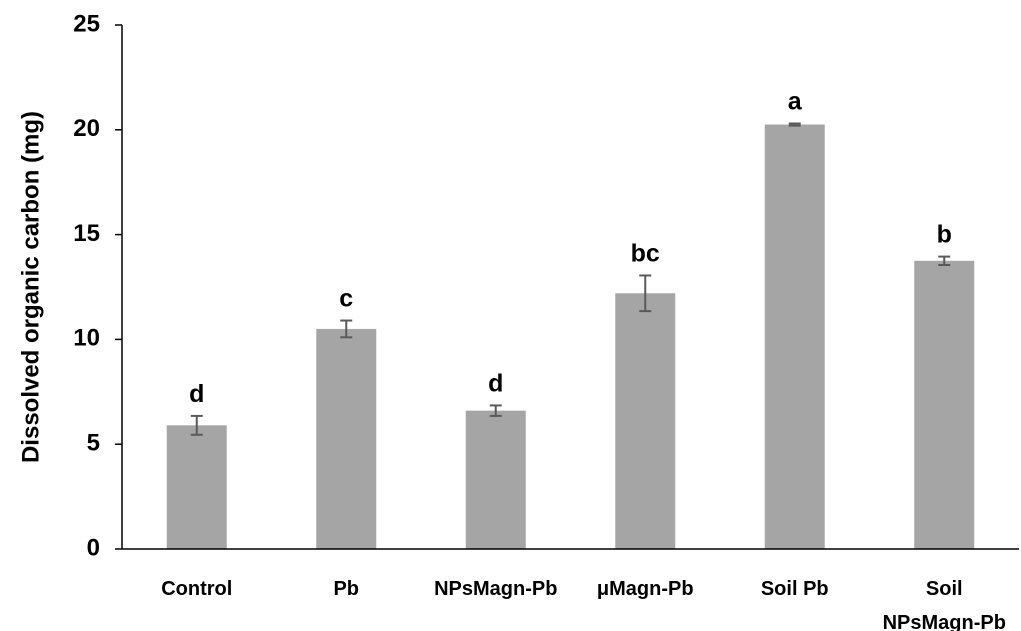 This screenshot has width=1021, height=631. I want to click on y-tick-label: 15, so click(86, 233).